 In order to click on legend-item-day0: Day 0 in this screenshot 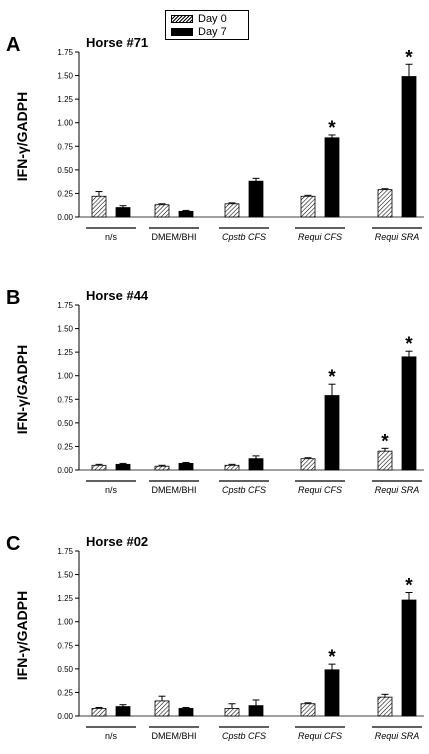, I will do `click(199, 19)`.